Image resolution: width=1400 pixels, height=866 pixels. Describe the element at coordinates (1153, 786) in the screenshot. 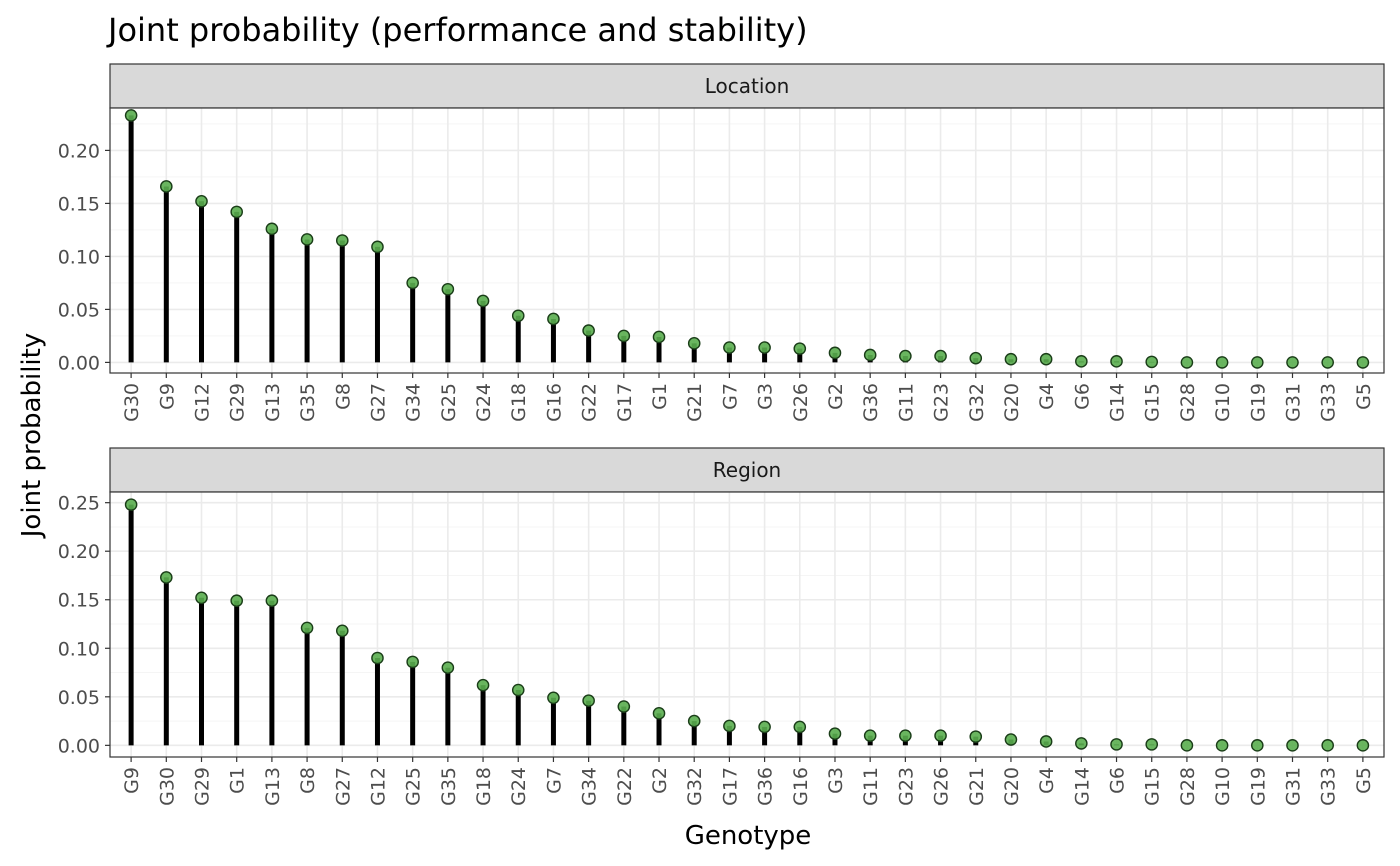

I see `x-tick-label-g15: G15` at that location.